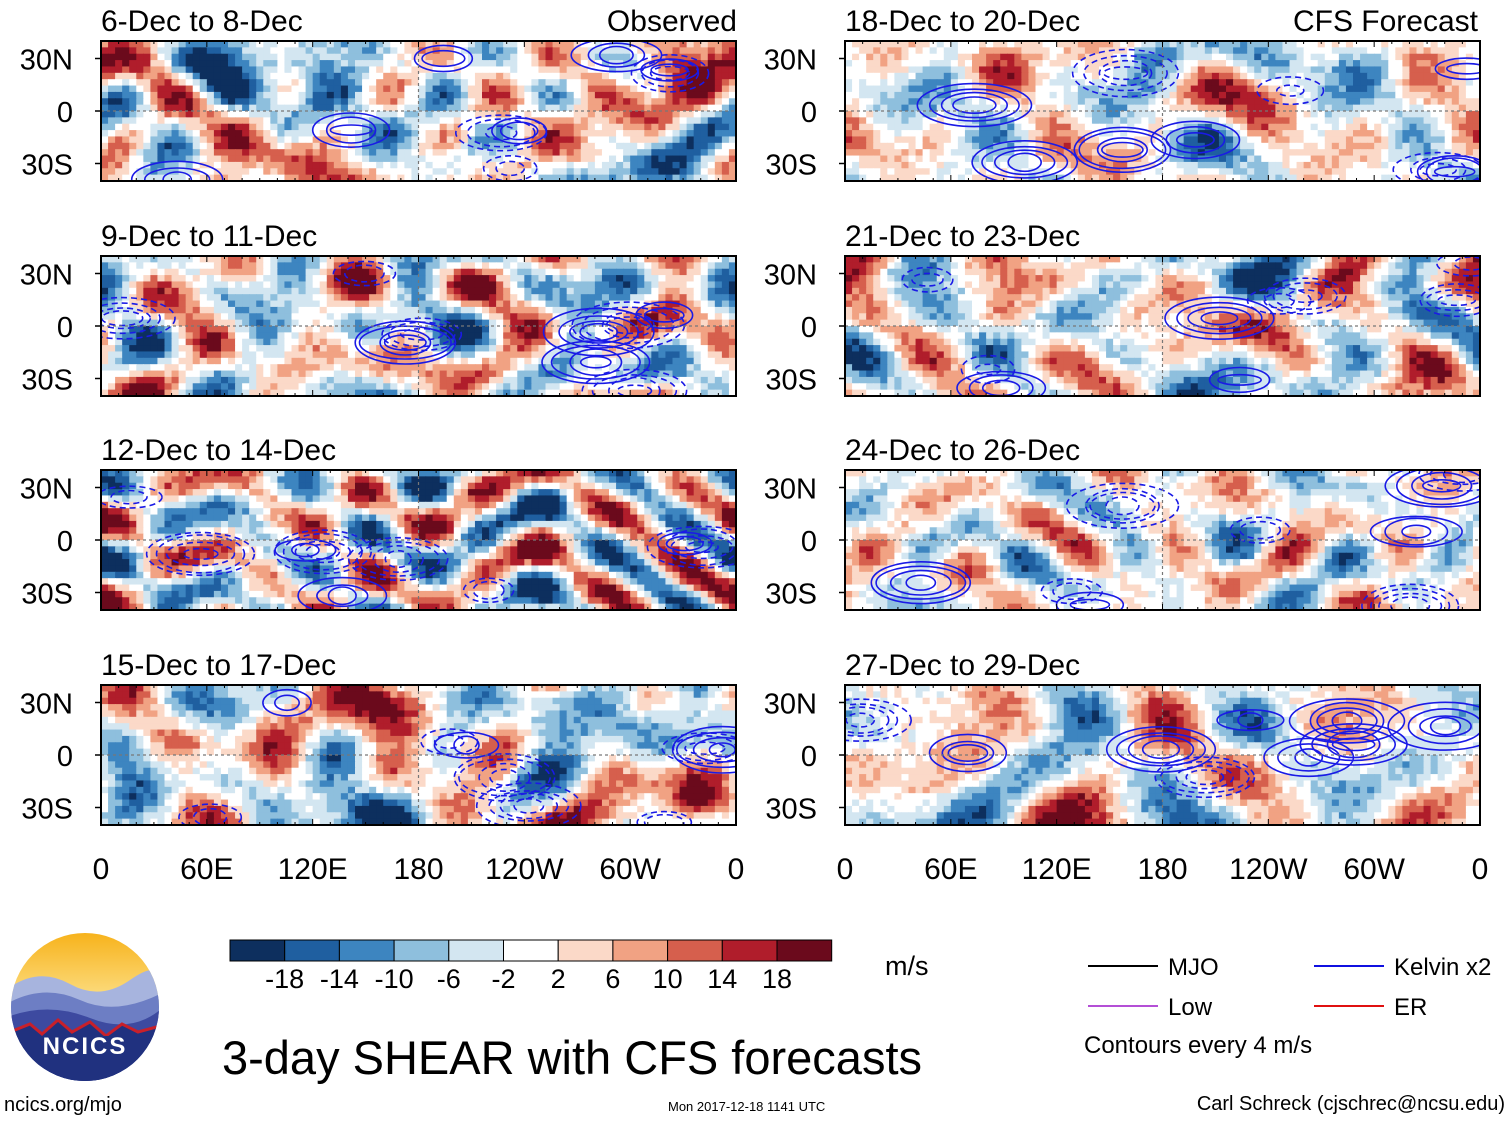 This screenshot has height=1121, width=1510. I want to click on panel-3: 12-Dec to 14-Dec 30N 0 30S, so click(378, 522).